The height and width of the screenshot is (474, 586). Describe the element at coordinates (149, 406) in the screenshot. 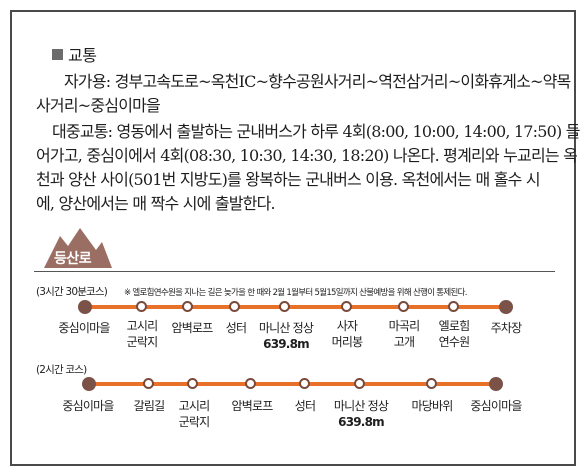

I see `course2-stop: 갈림길` at that location.